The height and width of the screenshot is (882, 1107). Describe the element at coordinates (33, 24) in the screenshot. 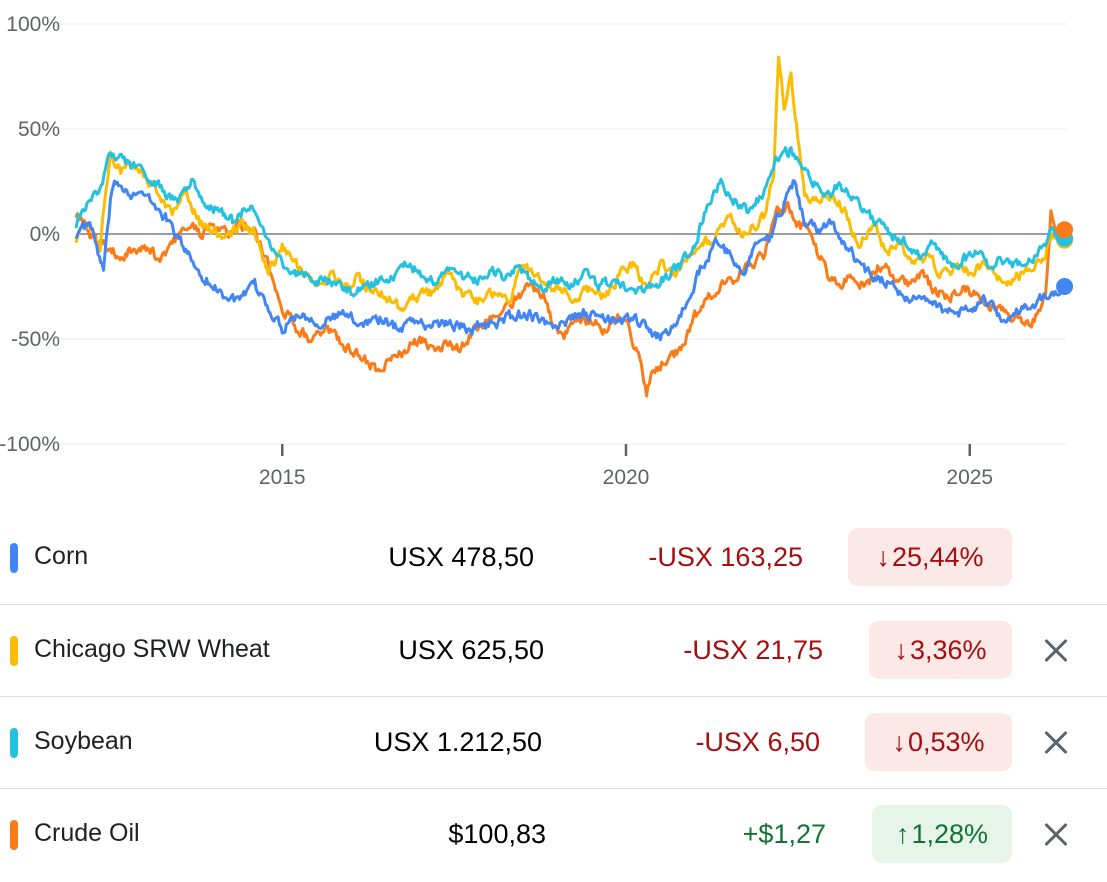

I see `y-tick-label: 100%` at that location.